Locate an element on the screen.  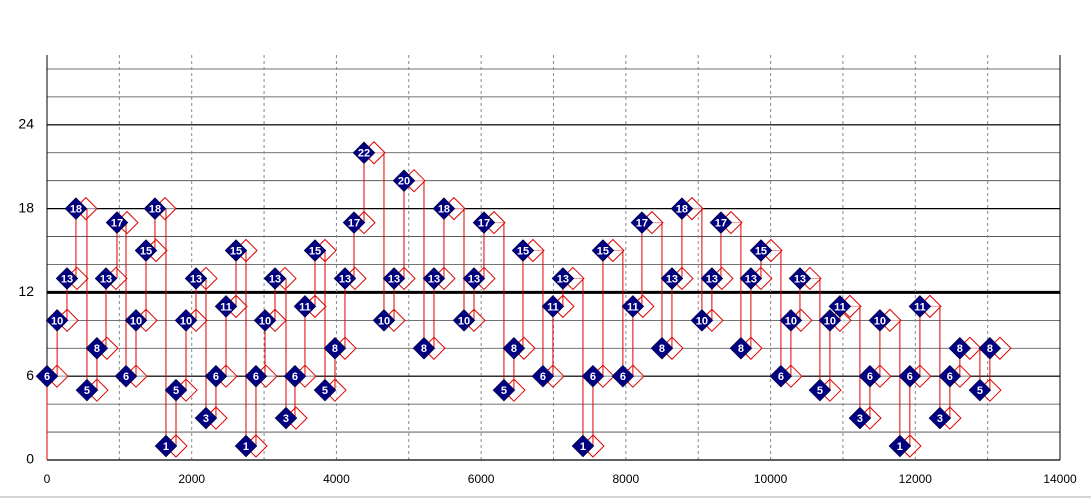
x-tick-label: 12000 is located at coordinates (916, 479).